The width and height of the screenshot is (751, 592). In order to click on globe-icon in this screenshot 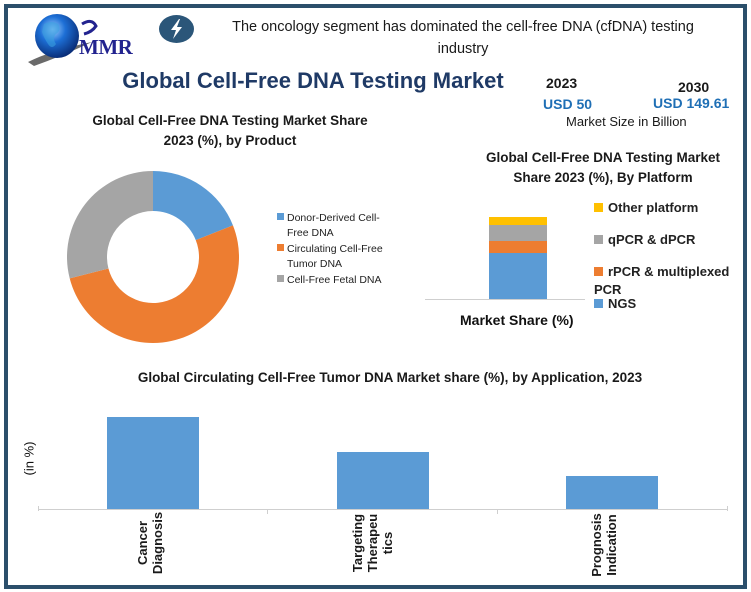, I will do `click(63, 40)`.